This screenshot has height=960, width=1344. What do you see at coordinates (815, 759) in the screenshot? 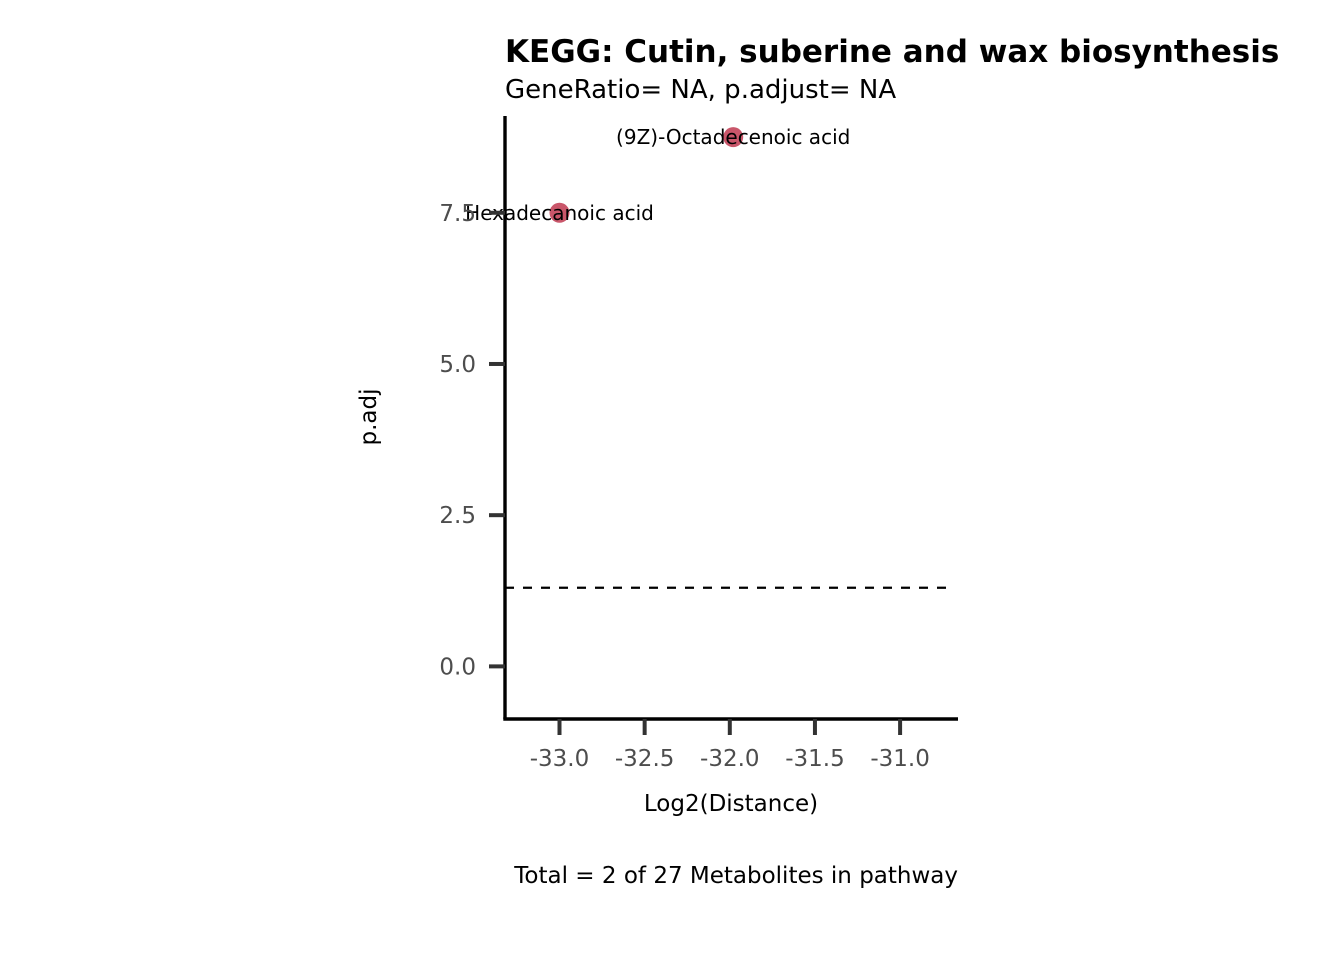
I see `x-tick-label: -31.5` at bounding box center [815, 759].